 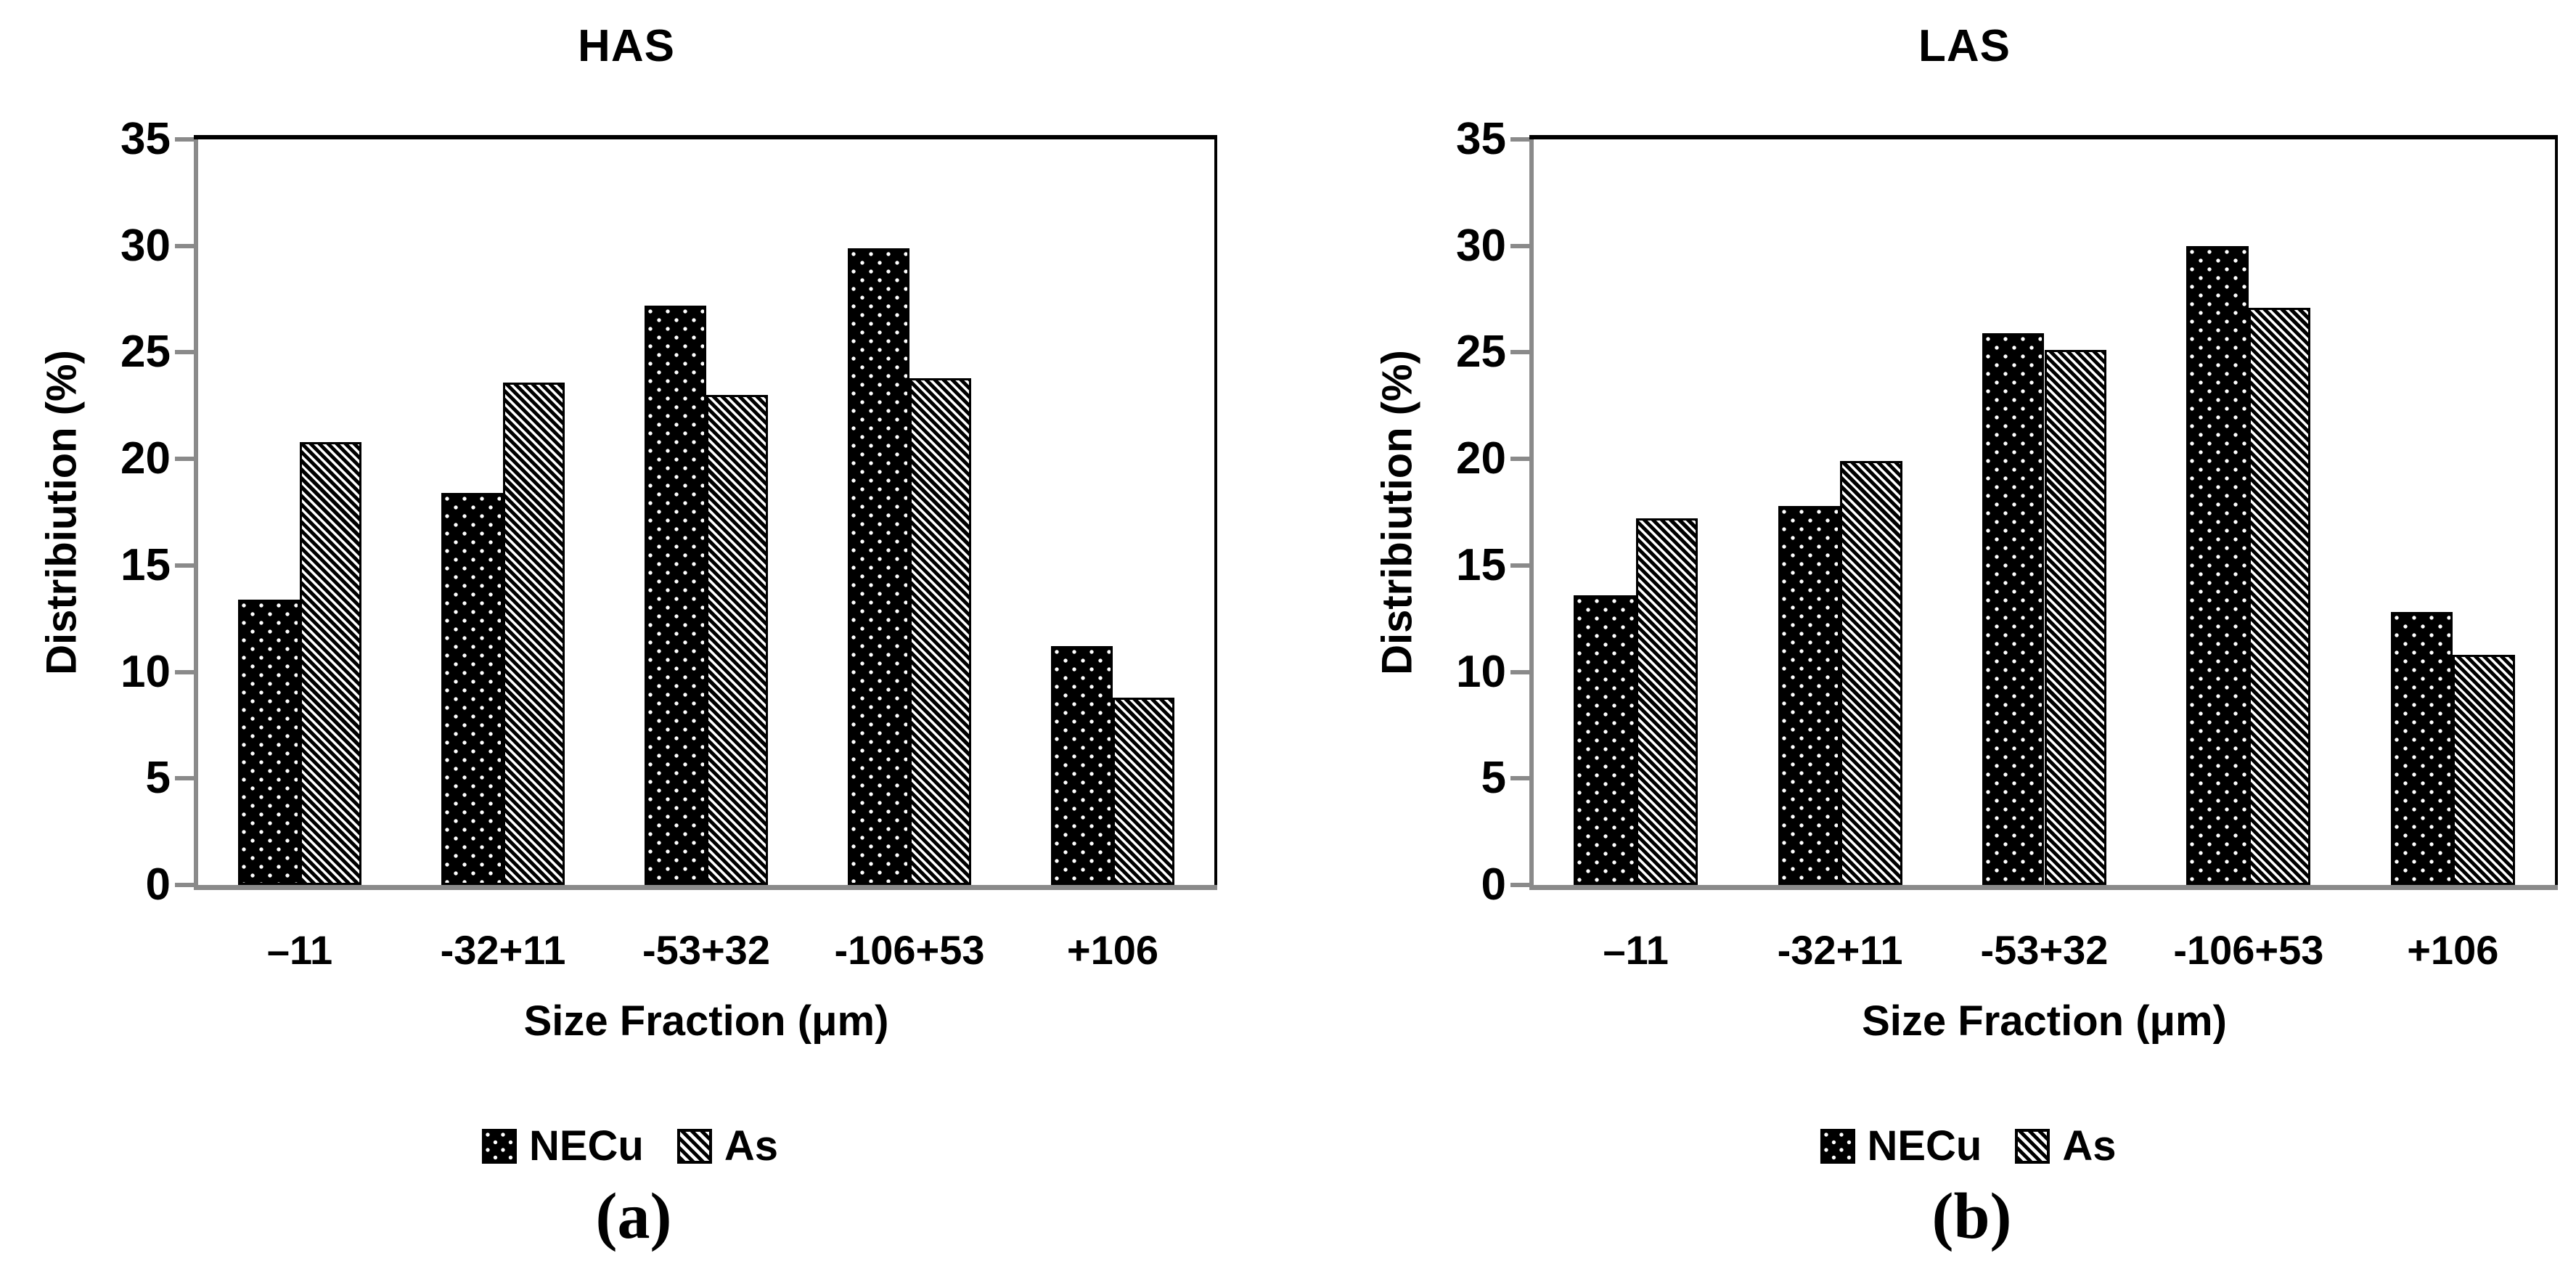 I want to click on figure-caption: (b), so click(x=1972, y=1216).